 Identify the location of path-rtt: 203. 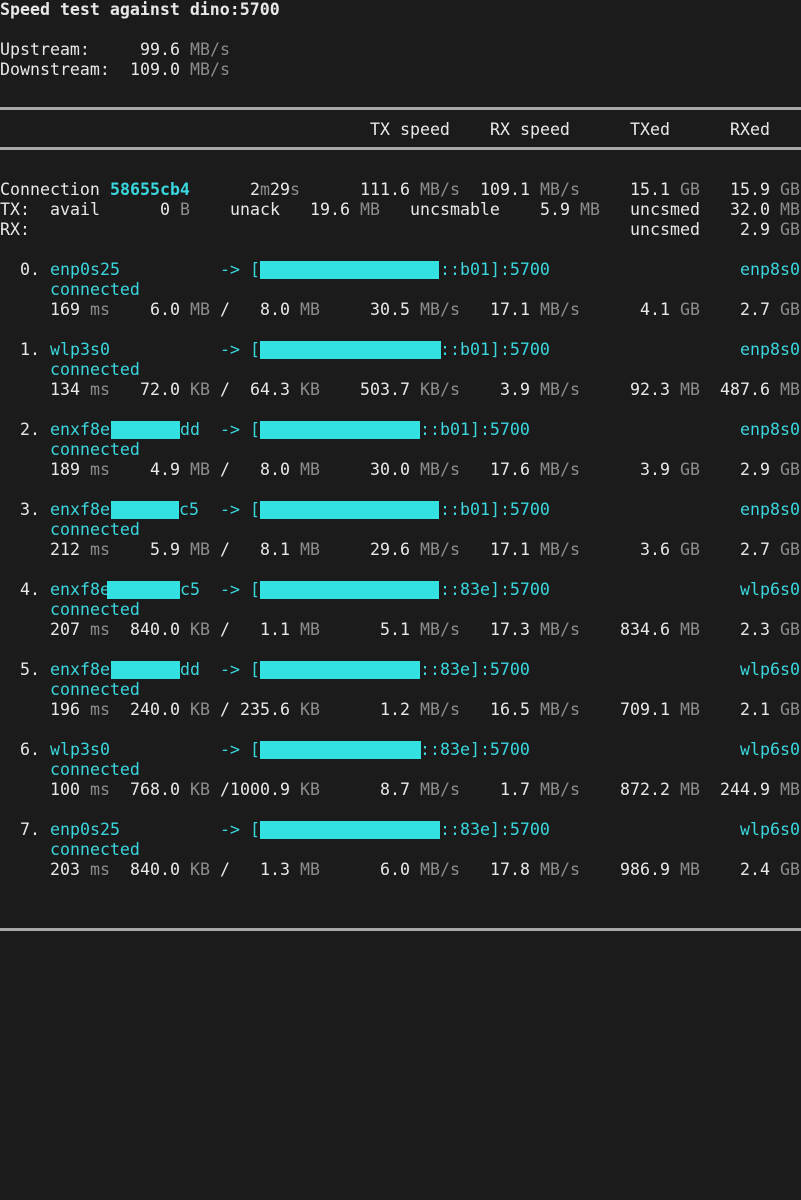
(65, 869).